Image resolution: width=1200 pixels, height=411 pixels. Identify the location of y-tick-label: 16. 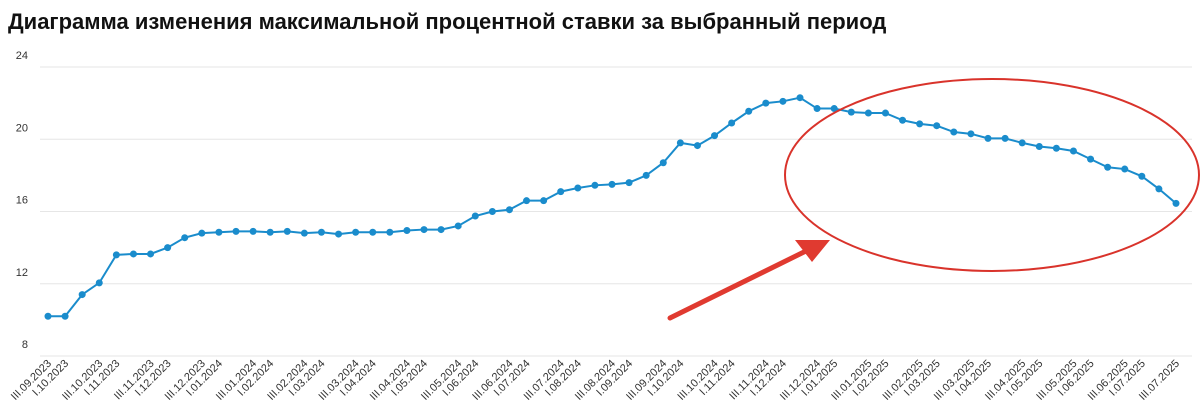
(22, 201).